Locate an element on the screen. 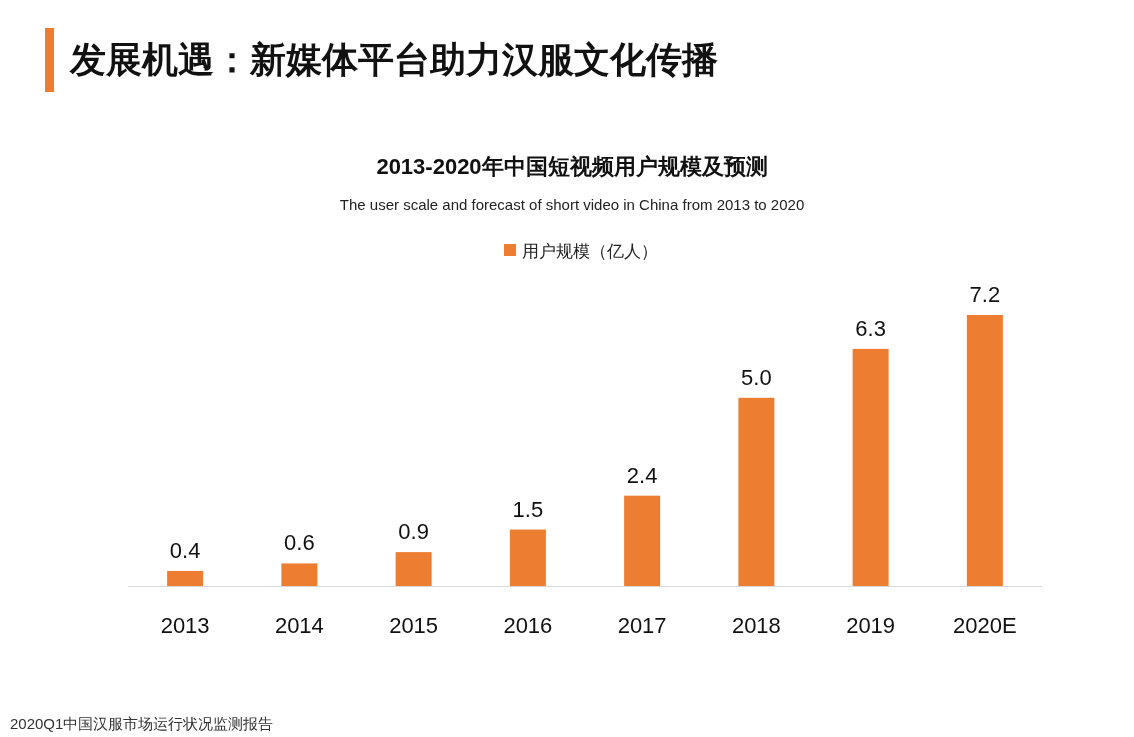  data-label: 0.9 is located at coordinates (413, 532).